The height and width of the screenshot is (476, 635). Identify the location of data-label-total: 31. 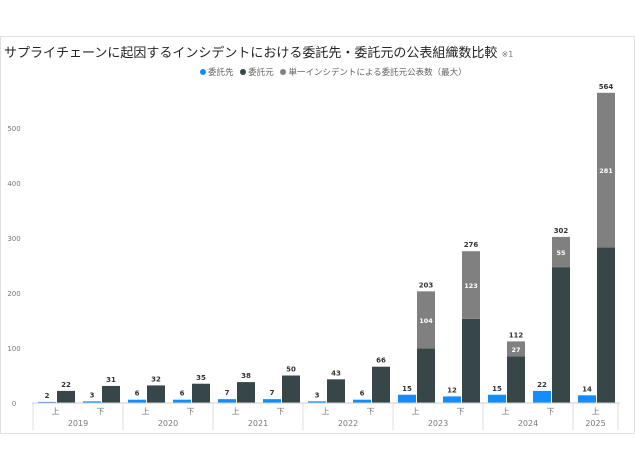
(111, 380).